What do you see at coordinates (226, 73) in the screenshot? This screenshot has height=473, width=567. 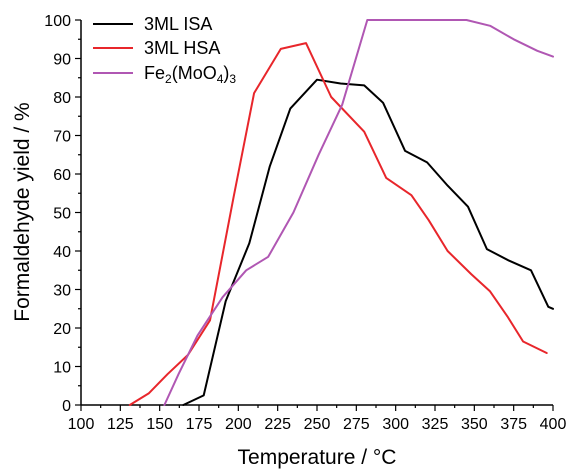 I see `legend-close-paren: )` at bounding box center [226, 73].